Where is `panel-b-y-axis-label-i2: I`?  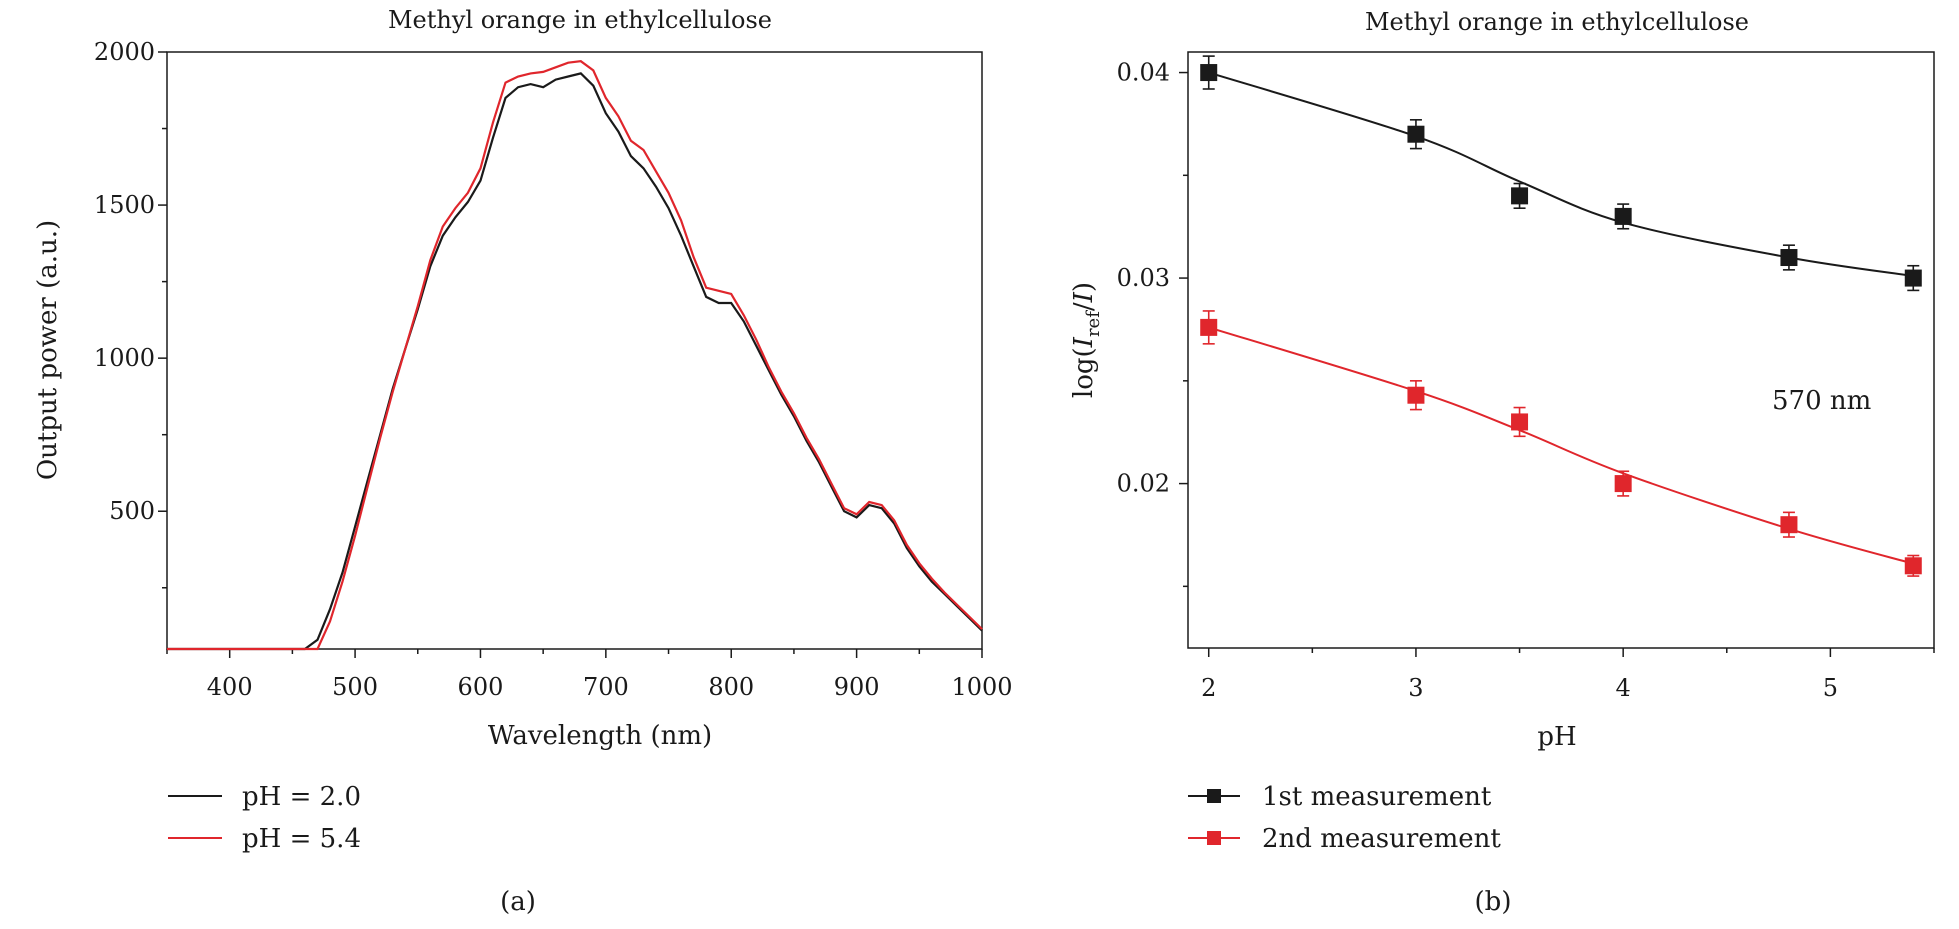 panel-b-y-axis-label-i2: I is located at coordinates (1084, 297).